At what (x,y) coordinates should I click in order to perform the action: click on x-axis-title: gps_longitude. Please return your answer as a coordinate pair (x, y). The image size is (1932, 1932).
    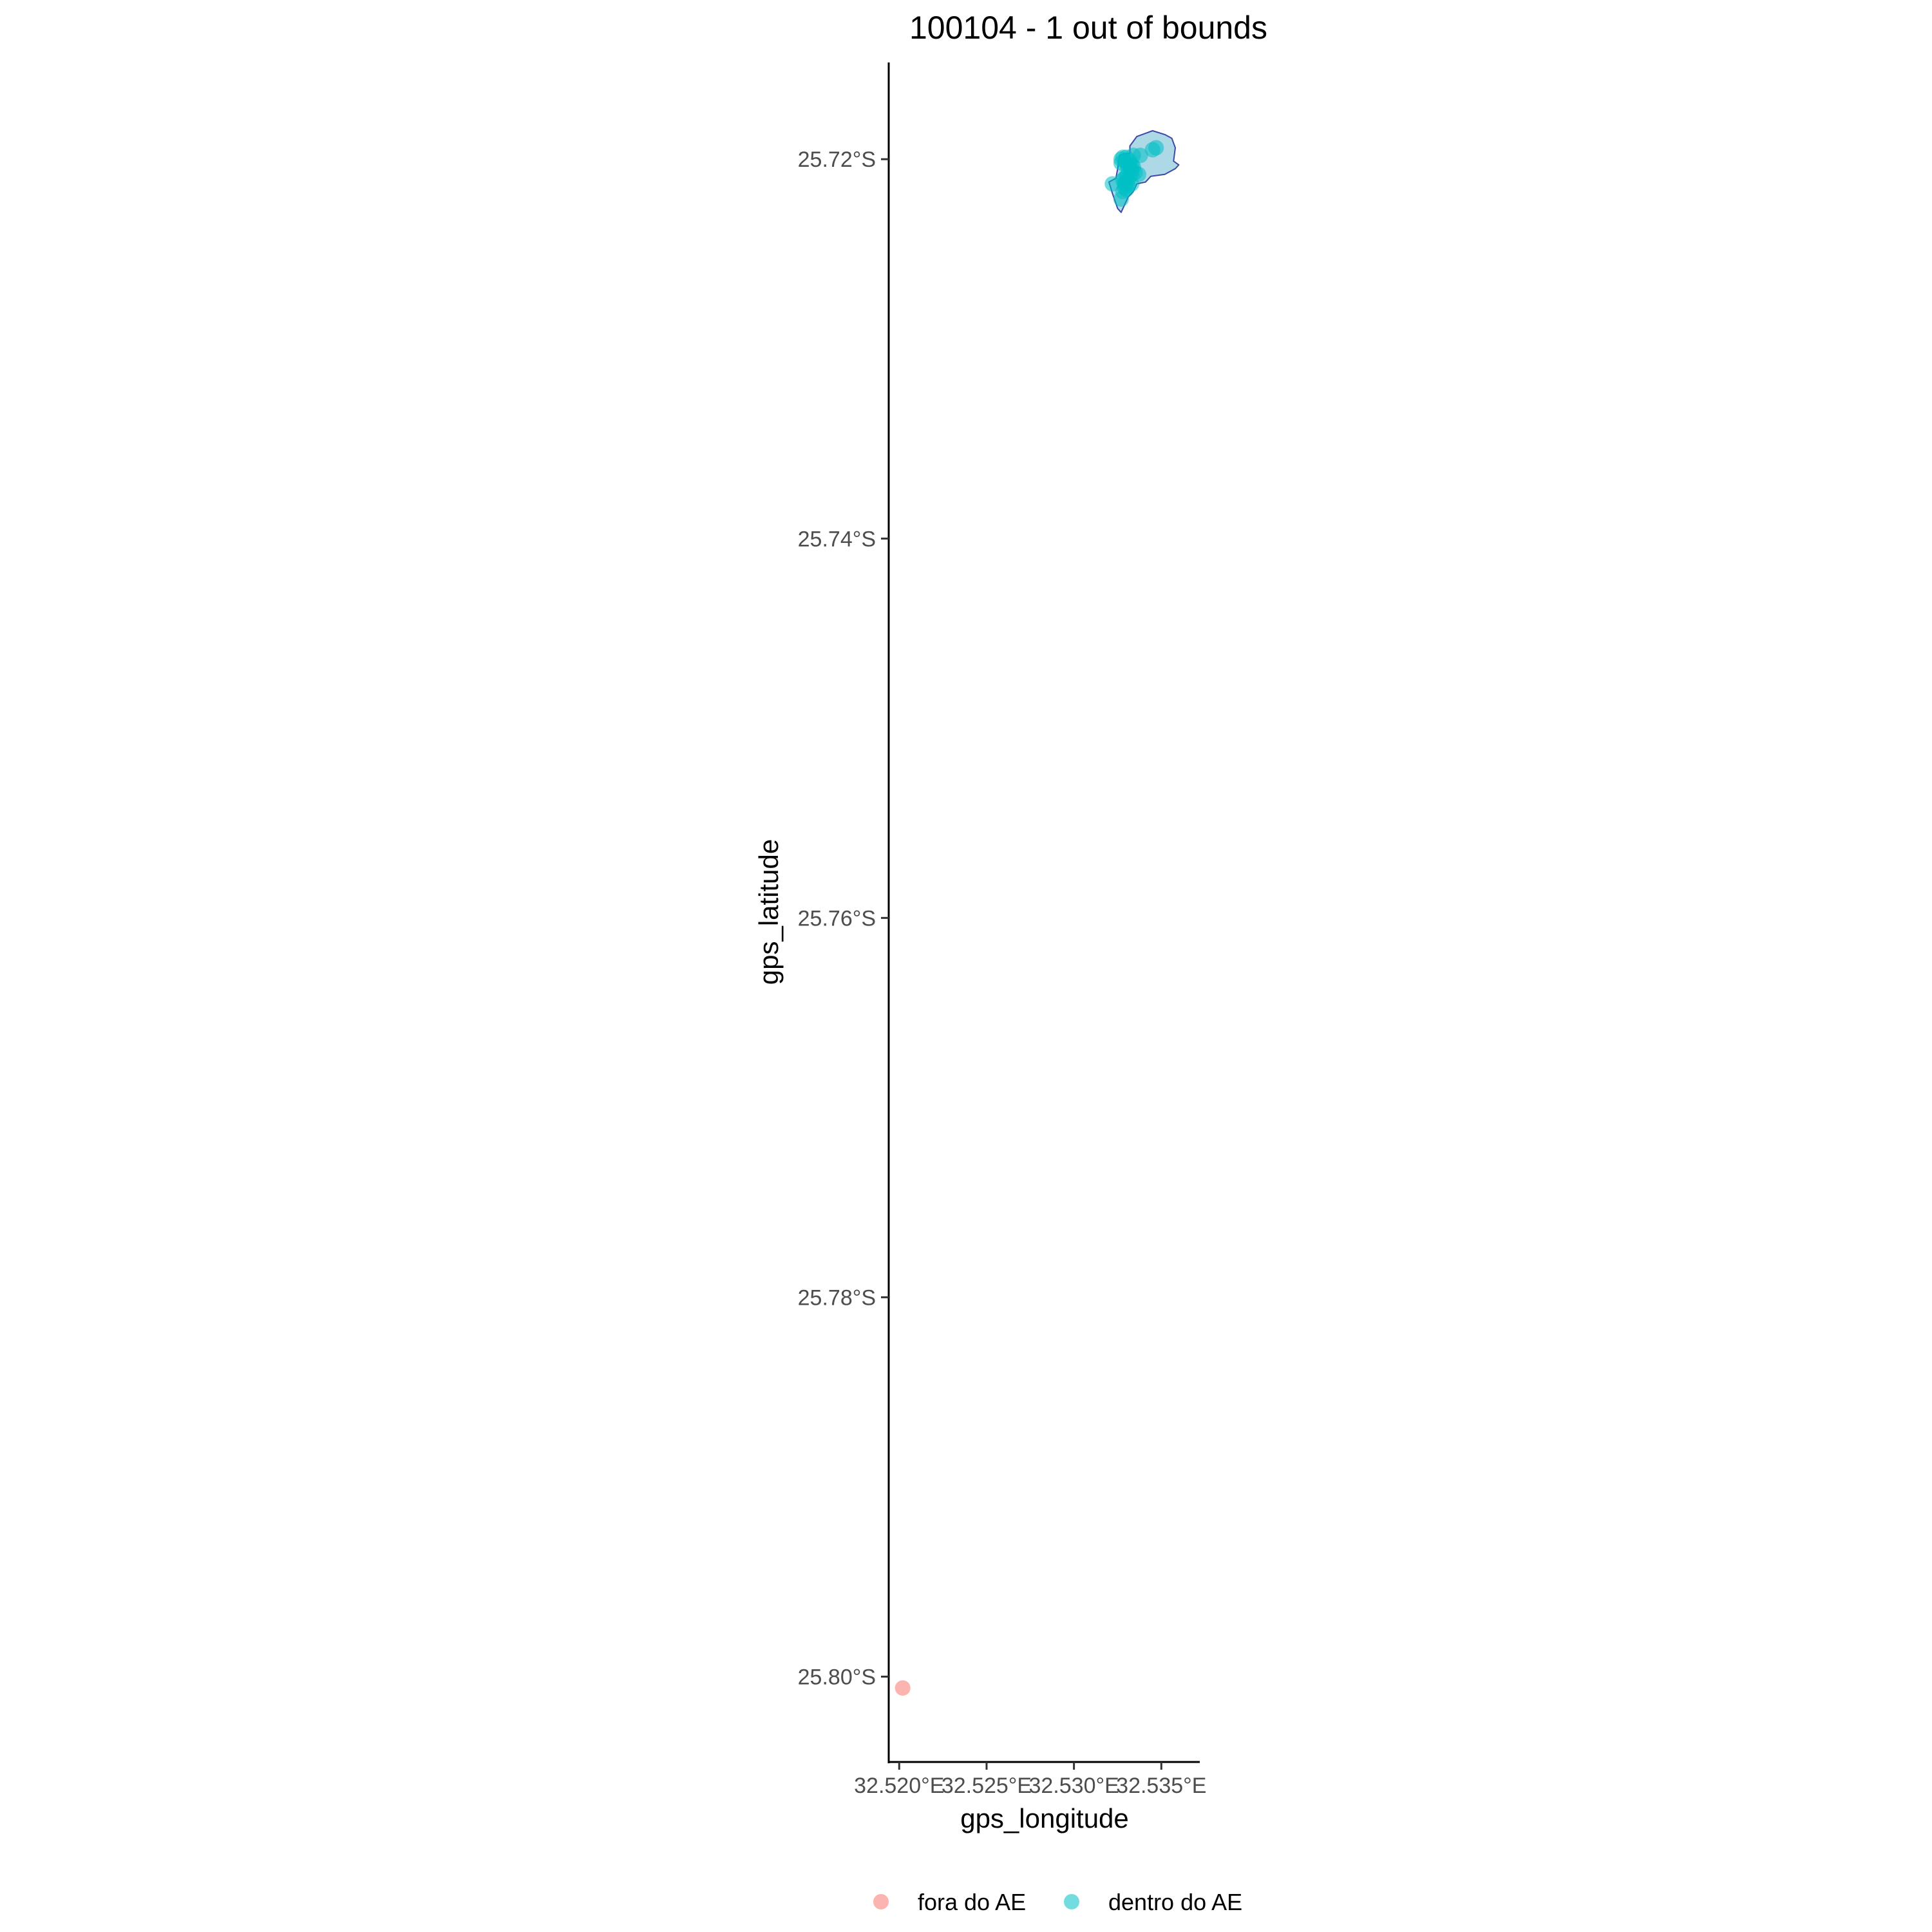
    Looking at the image, I should click on (1044, 1818).